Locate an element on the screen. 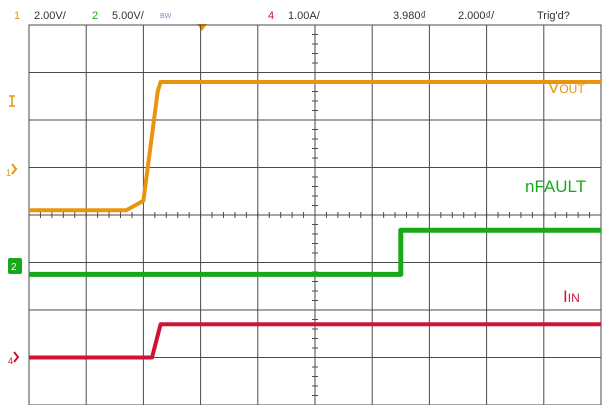 The image size is (605, 405). bw-indicator: BW is located at coordinates (166, 16).